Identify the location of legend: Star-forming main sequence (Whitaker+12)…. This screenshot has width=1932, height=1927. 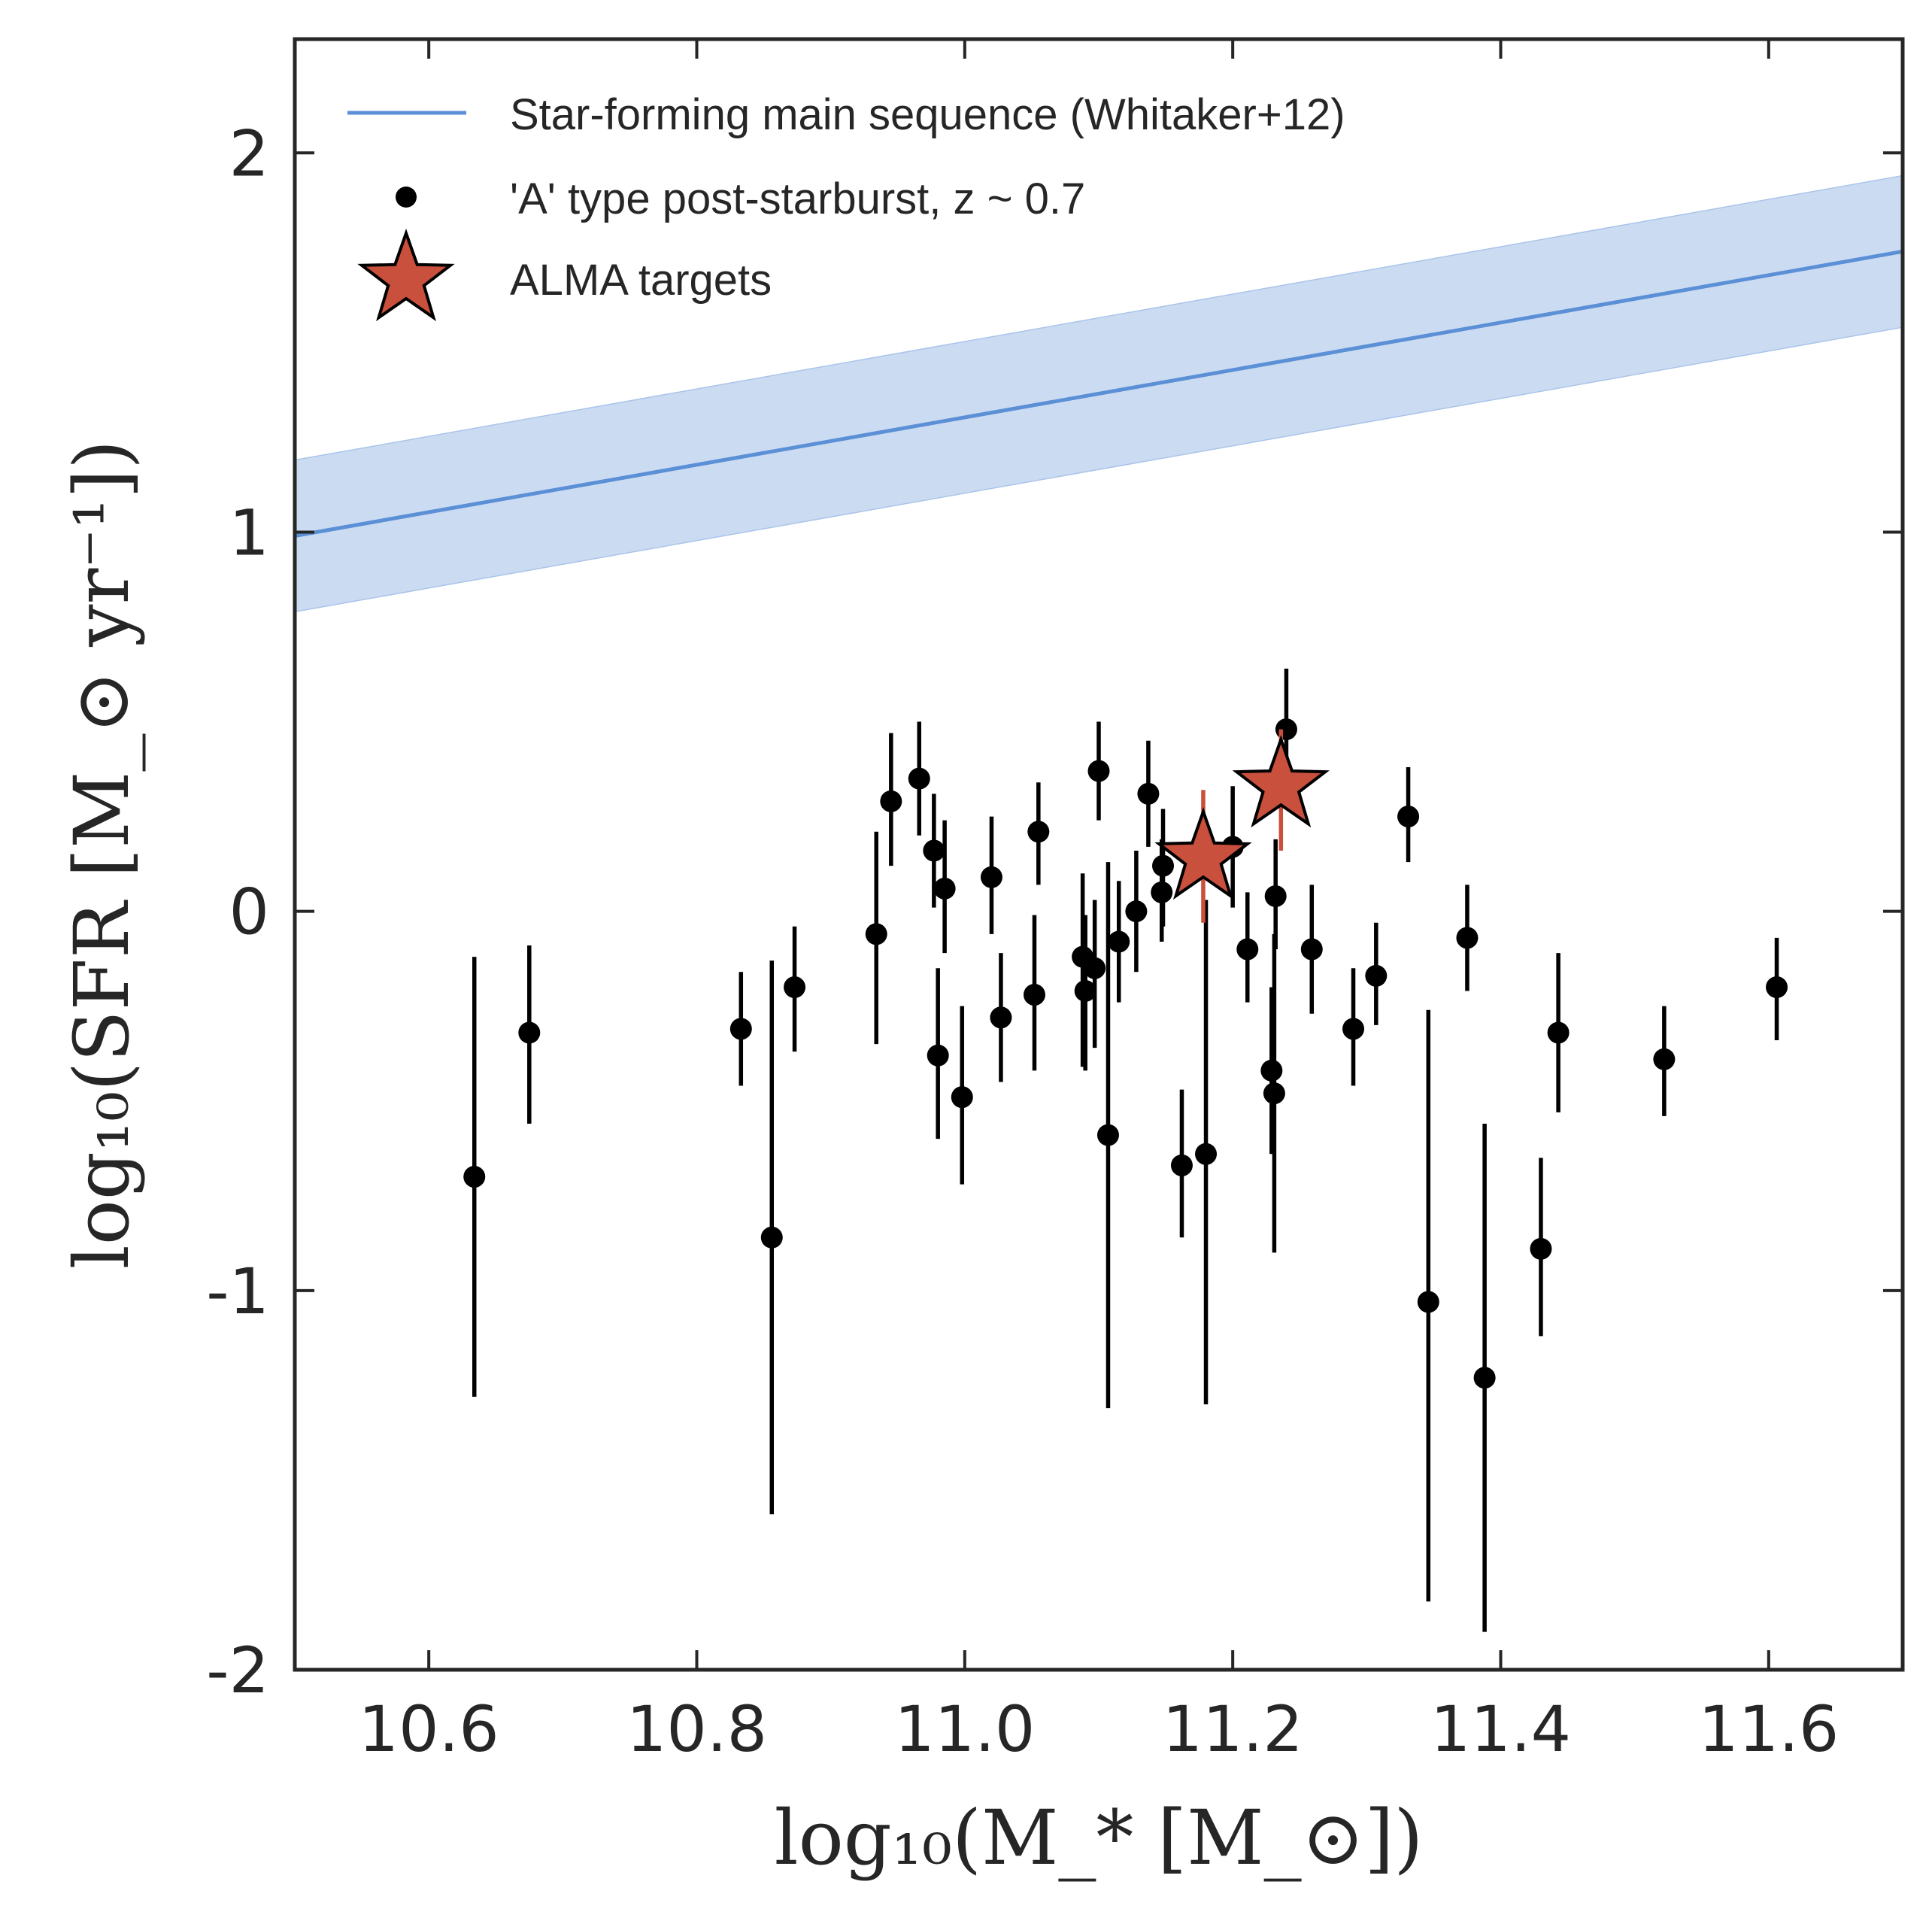
(846, 206).